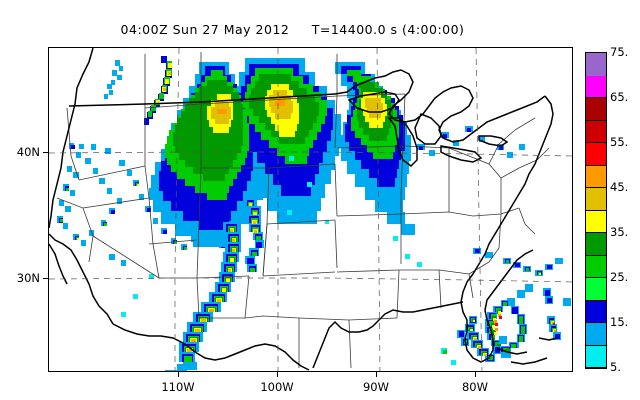 The height and width of the screenshot is (400, 640). What do you see at coordinates (45, 278) in the screenshot?
I see `y-tick-30n` at bounding box center [45, 278].